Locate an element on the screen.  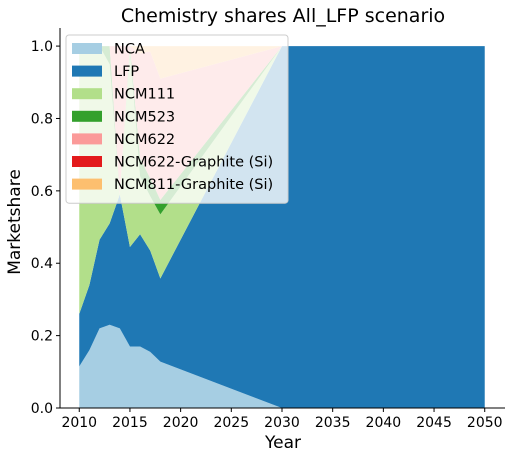
x-tick-label-3: 2025 is located at coordinates (231, 423).